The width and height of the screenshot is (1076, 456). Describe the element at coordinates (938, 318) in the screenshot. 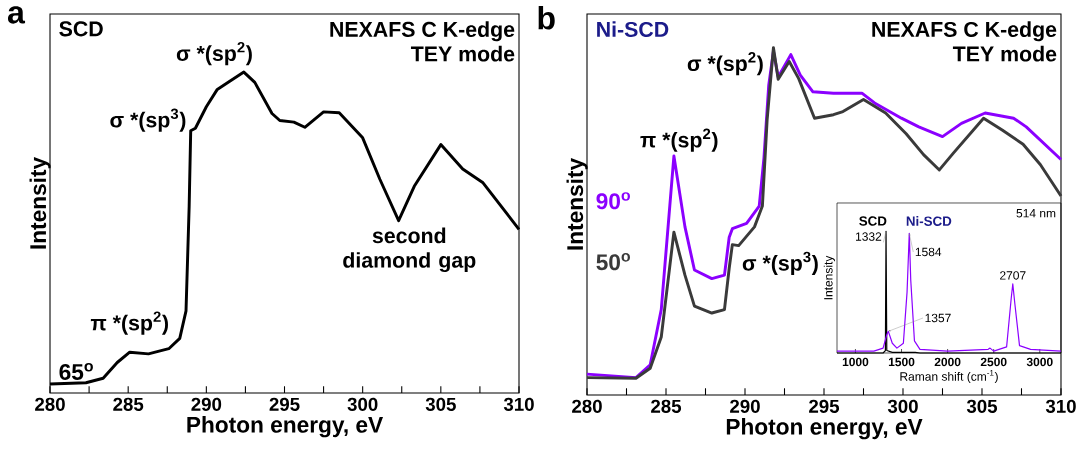

I see `annotation: 1357` at that location.